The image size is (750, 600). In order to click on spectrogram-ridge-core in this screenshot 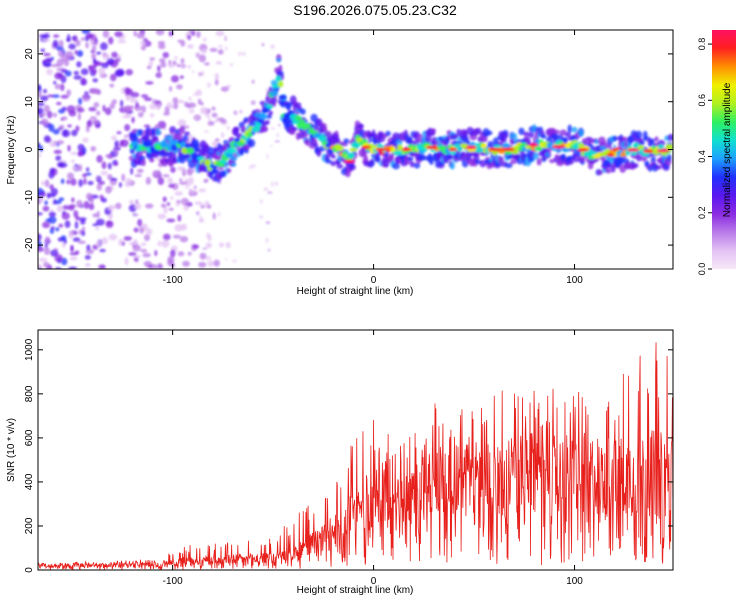, I will do `click(263, 116)`.